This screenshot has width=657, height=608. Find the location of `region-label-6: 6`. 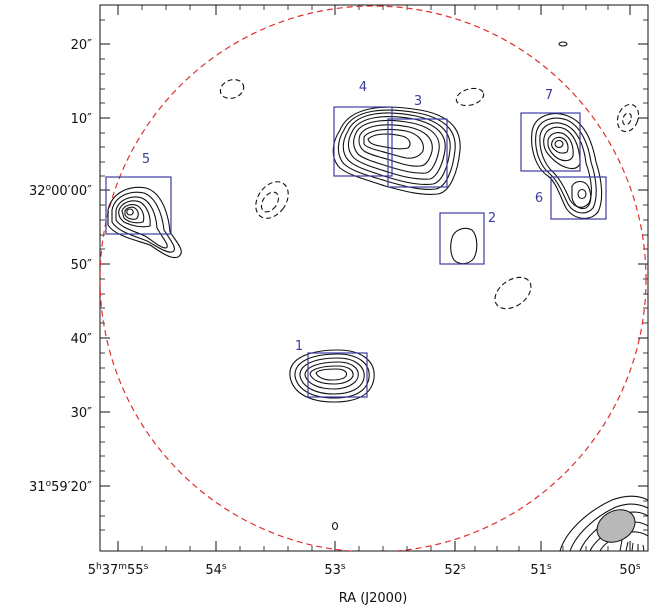

region-label-6: 6 is located at coordinates (539, 198).